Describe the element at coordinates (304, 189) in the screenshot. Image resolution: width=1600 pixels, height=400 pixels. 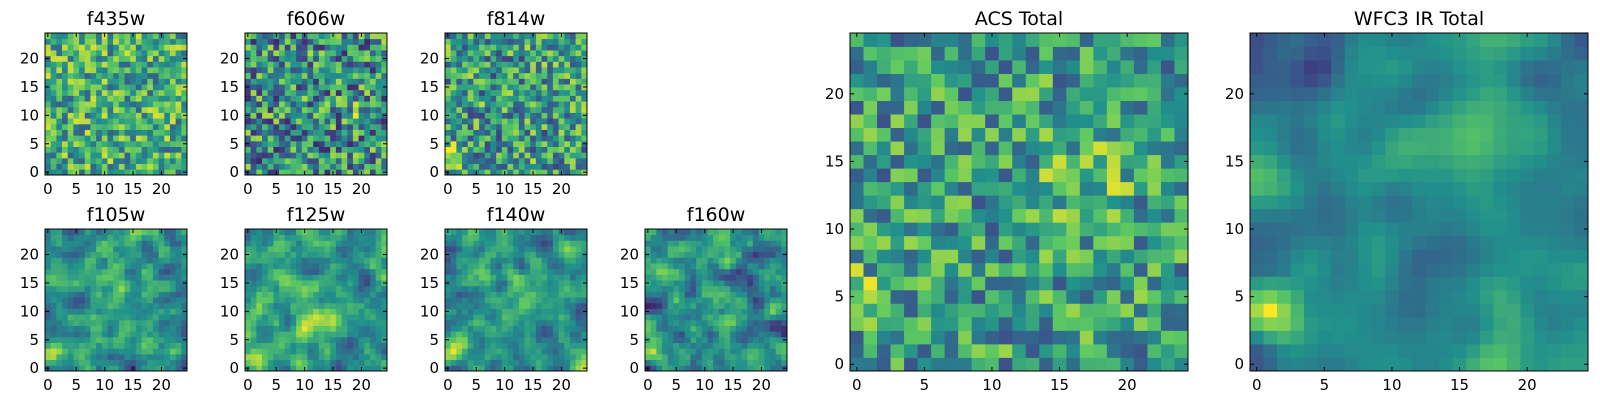
I see `x-tick-label: 10` at that location.